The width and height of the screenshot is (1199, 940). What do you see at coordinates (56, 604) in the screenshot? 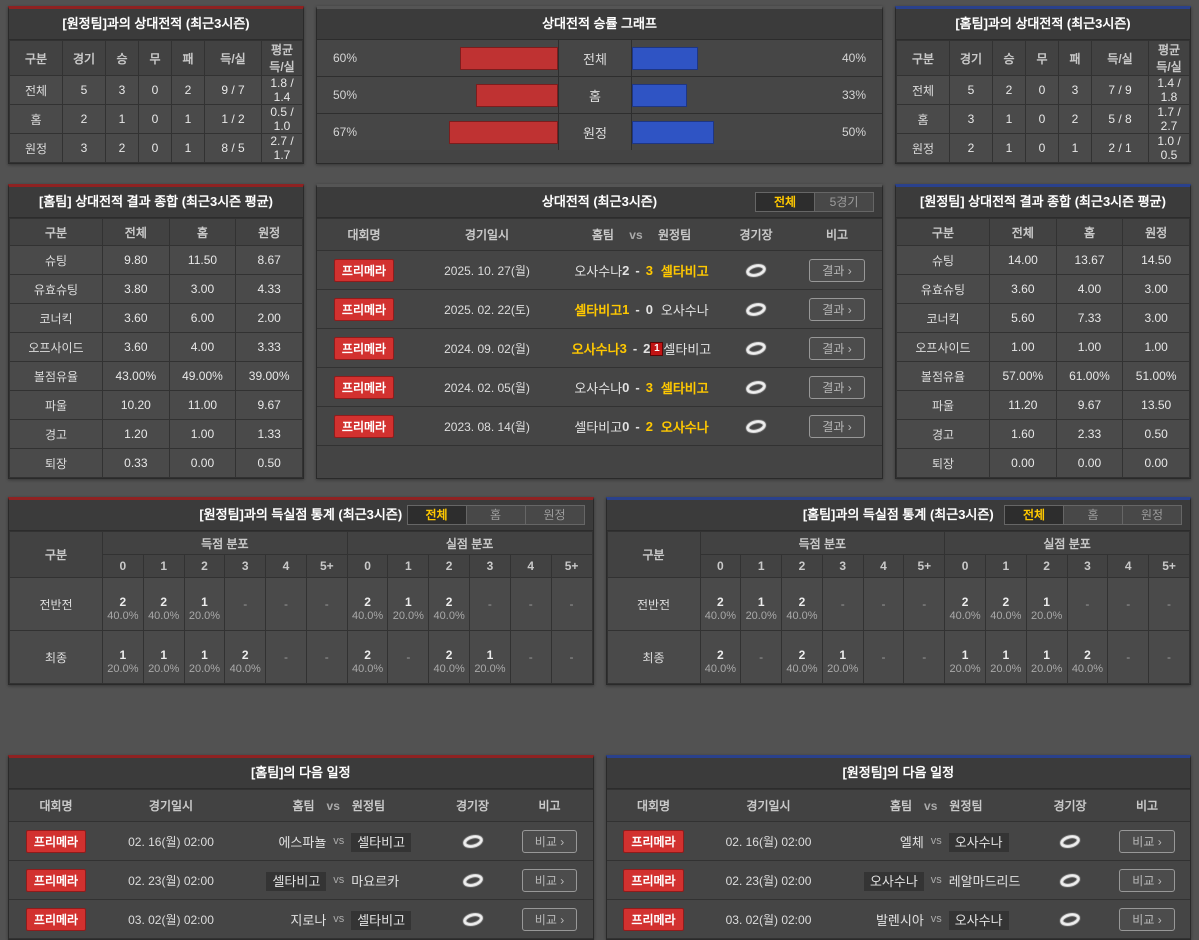
I see `row-label: 전반전` at bounding box center [56, 604].